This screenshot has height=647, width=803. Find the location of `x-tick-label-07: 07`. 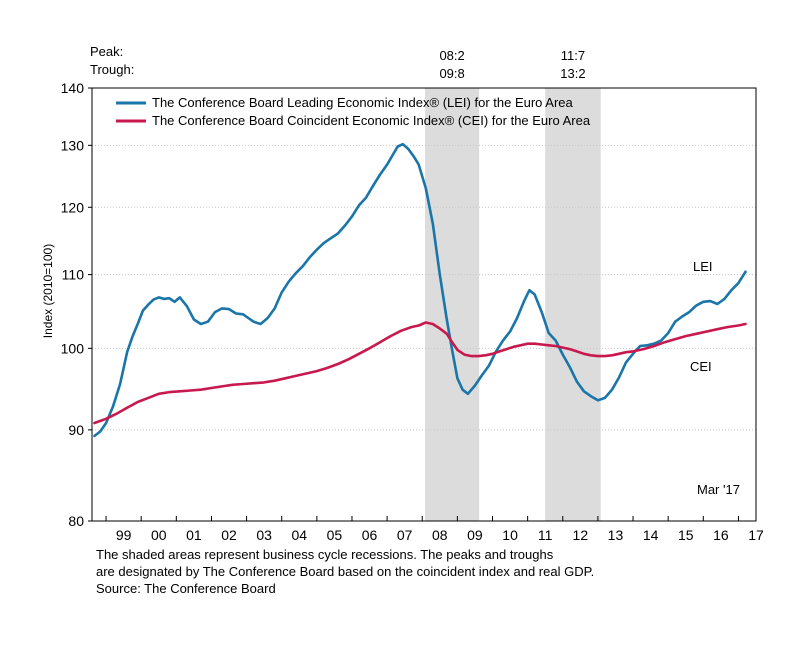

x-tick-label-07: 07 is located at coordinates (405, 533).